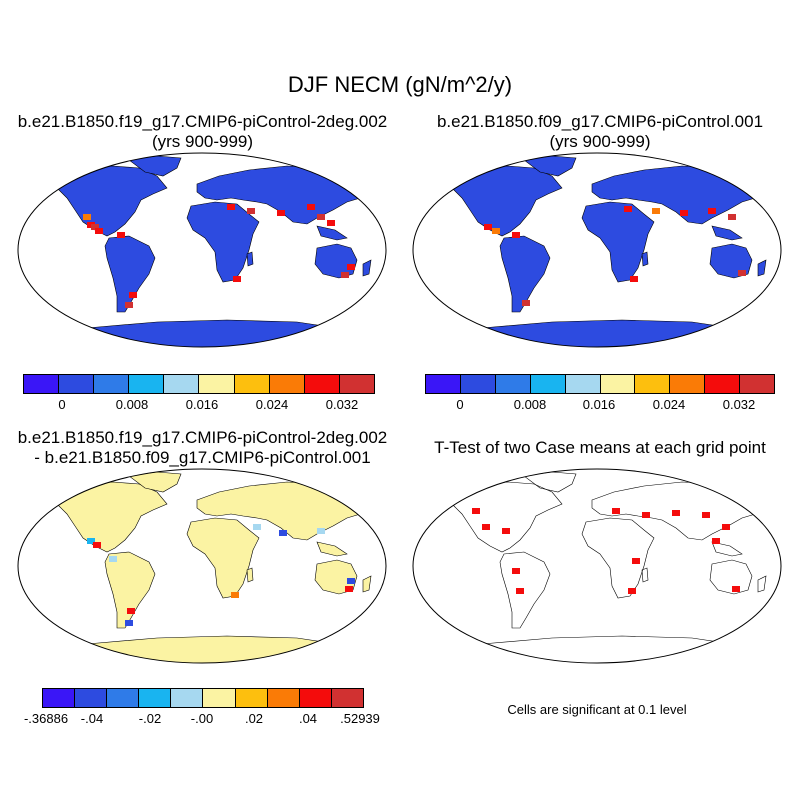  I want to click on map-panel1, so click(202, 250).